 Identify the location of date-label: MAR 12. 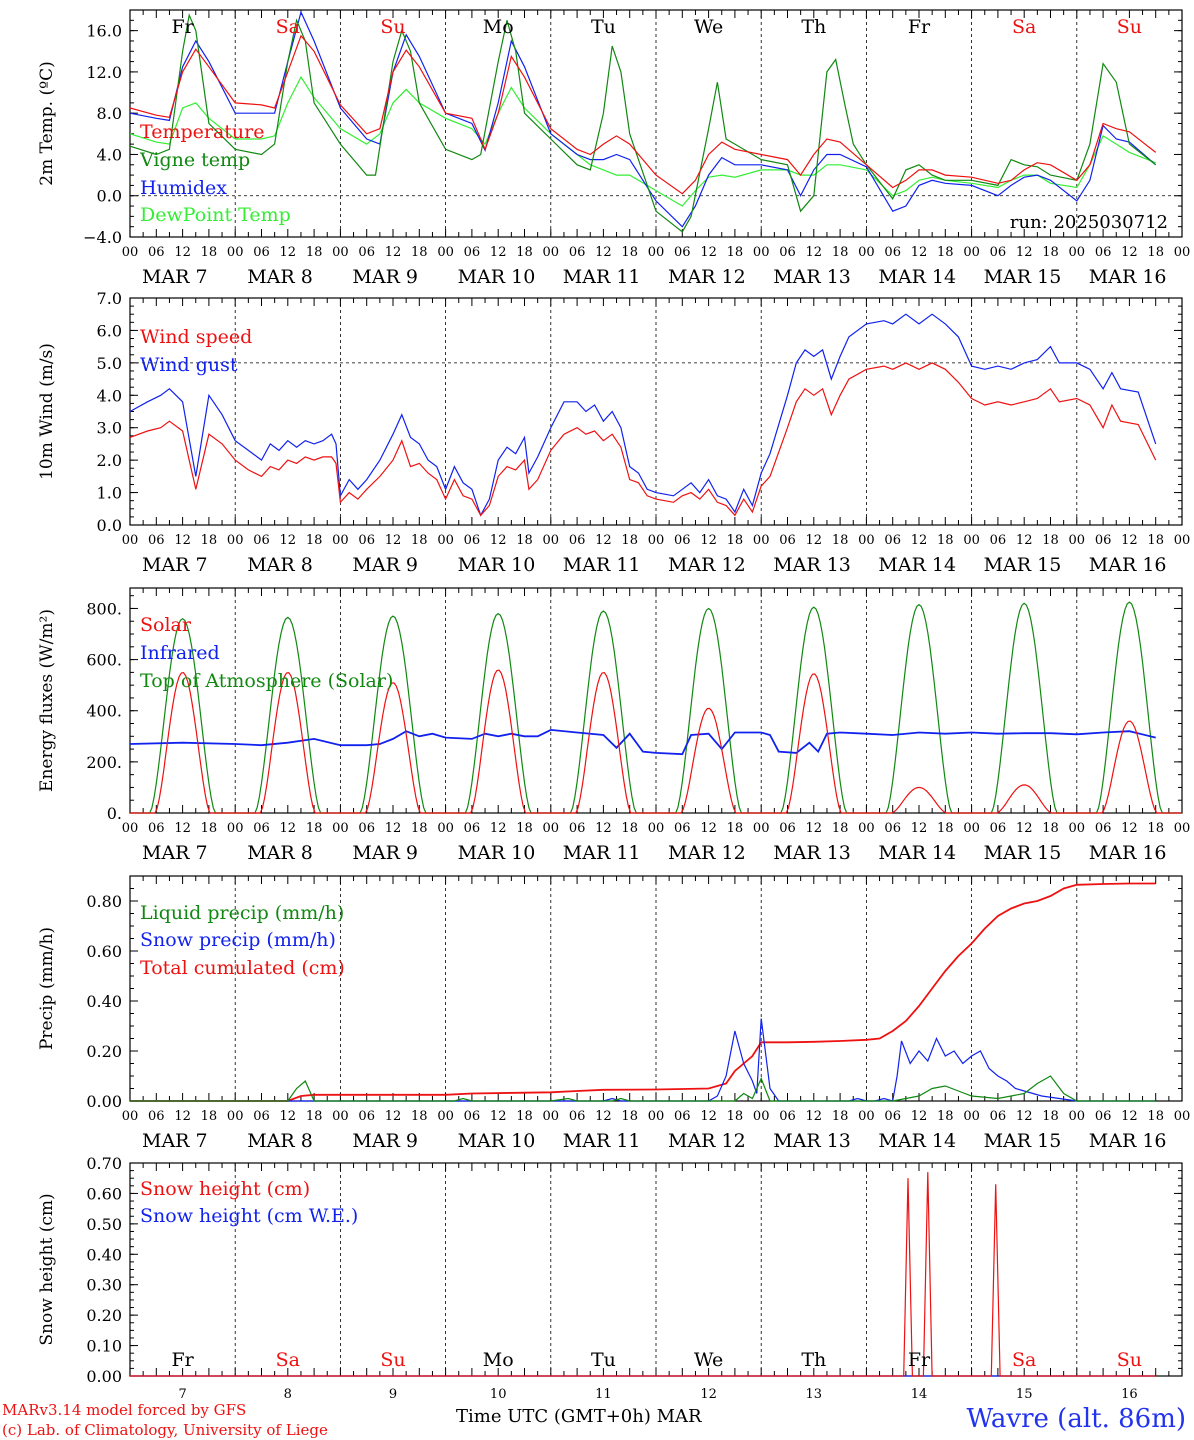
(707, 565).